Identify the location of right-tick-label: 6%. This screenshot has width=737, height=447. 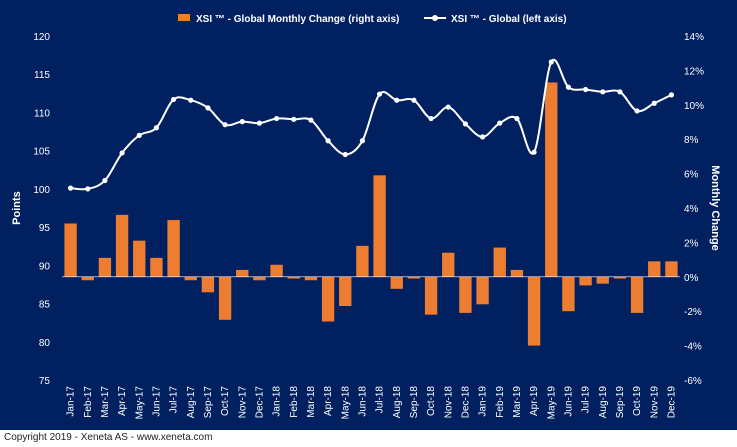
(691, 175).